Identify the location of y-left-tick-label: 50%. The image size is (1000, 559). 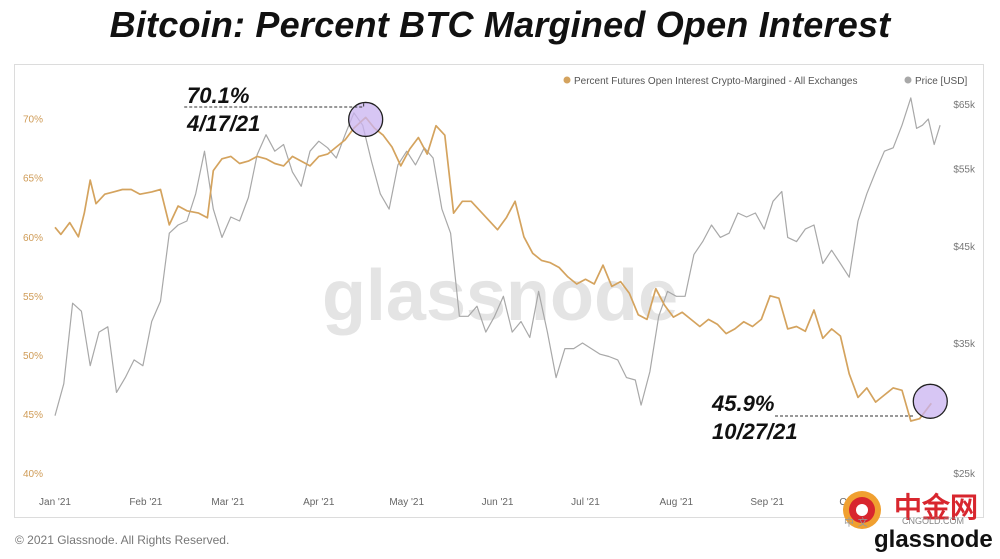
(33, 356).